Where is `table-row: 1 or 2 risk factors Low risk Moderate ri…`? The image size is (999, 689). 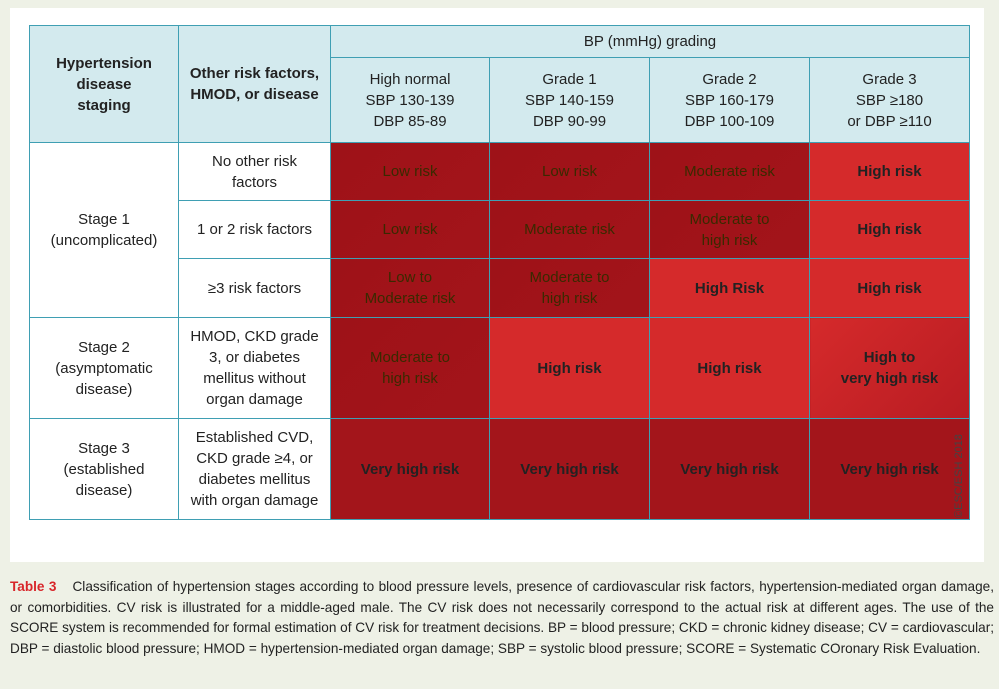 table-row: 1 or 2 risk factors Low risk Moderate ri… is located at coordinates (500, 229).